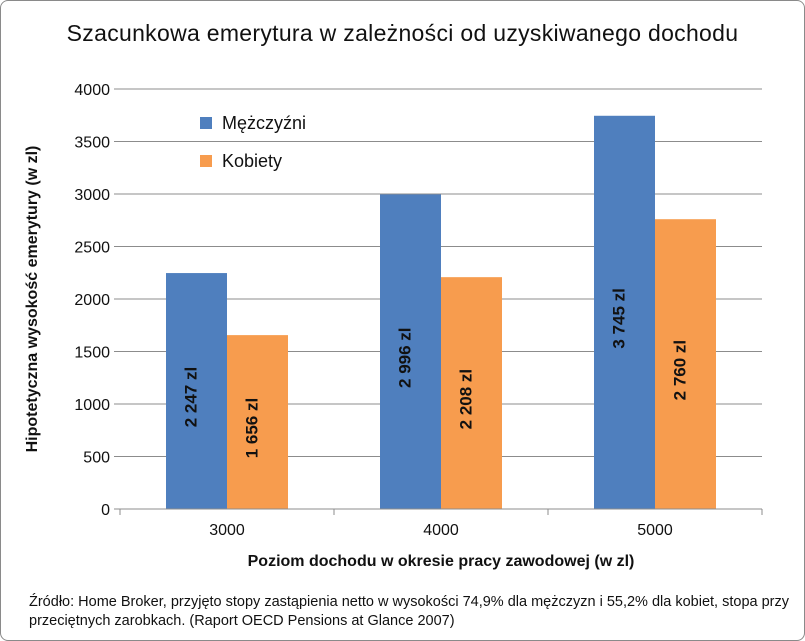 The image size is (805, 641). I want to click on bar-value-label: 3 745 zl, so click(619, 318).